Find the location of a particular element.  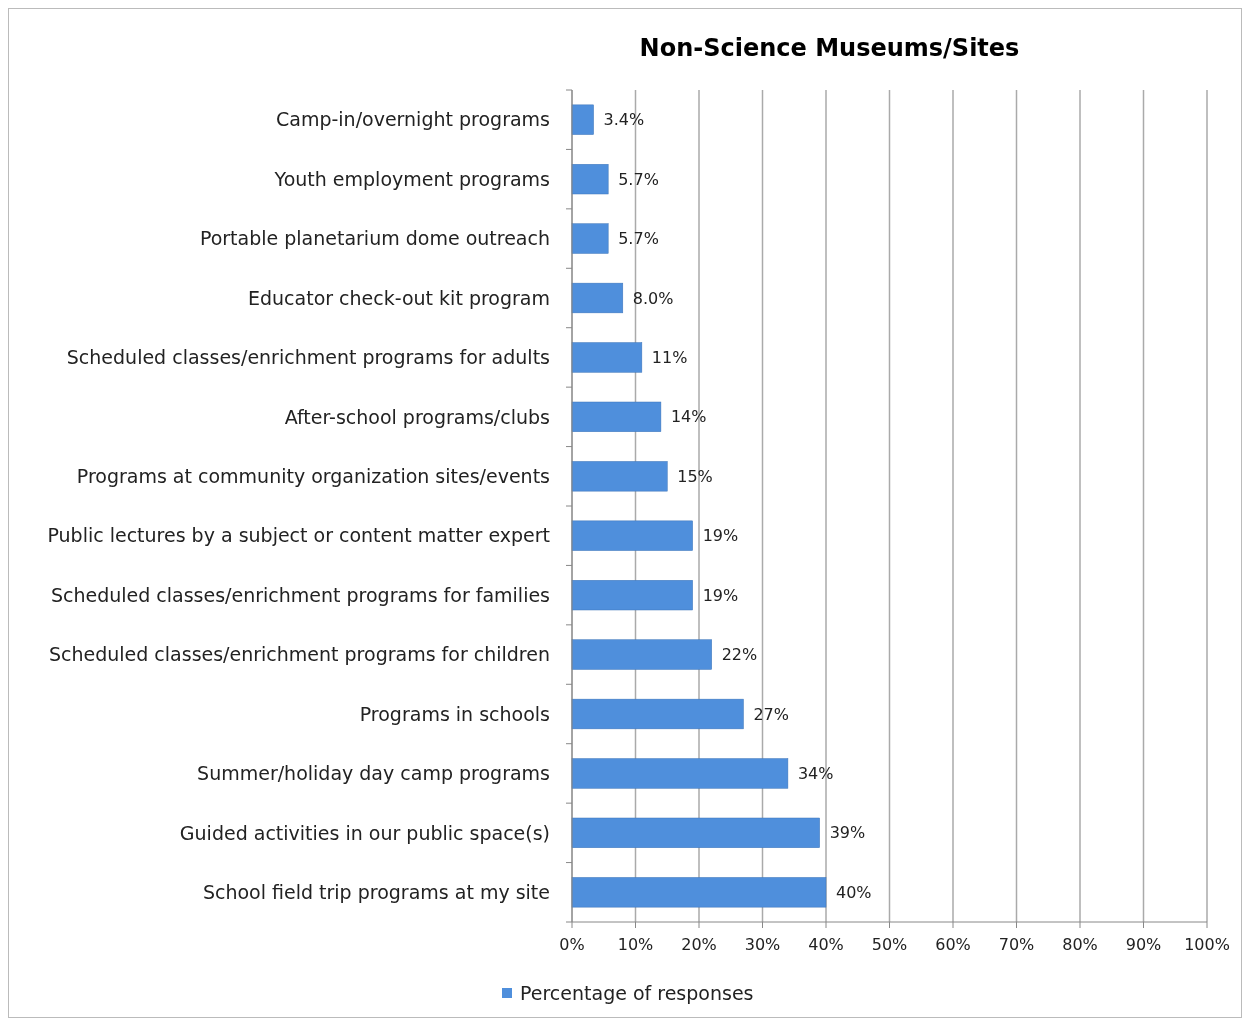

x-tick-label: 90% is located at coordinates (1143, 944).